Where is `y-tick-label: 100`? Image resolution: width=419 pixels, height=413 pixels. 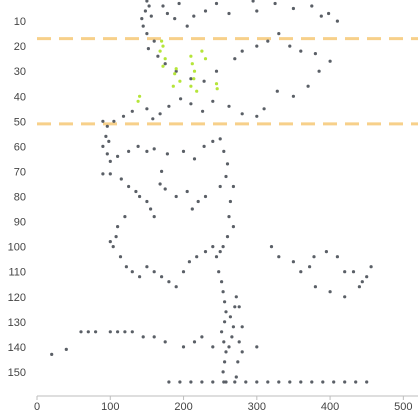 y-tick-label: 100 is located at coordinates (17, 248).